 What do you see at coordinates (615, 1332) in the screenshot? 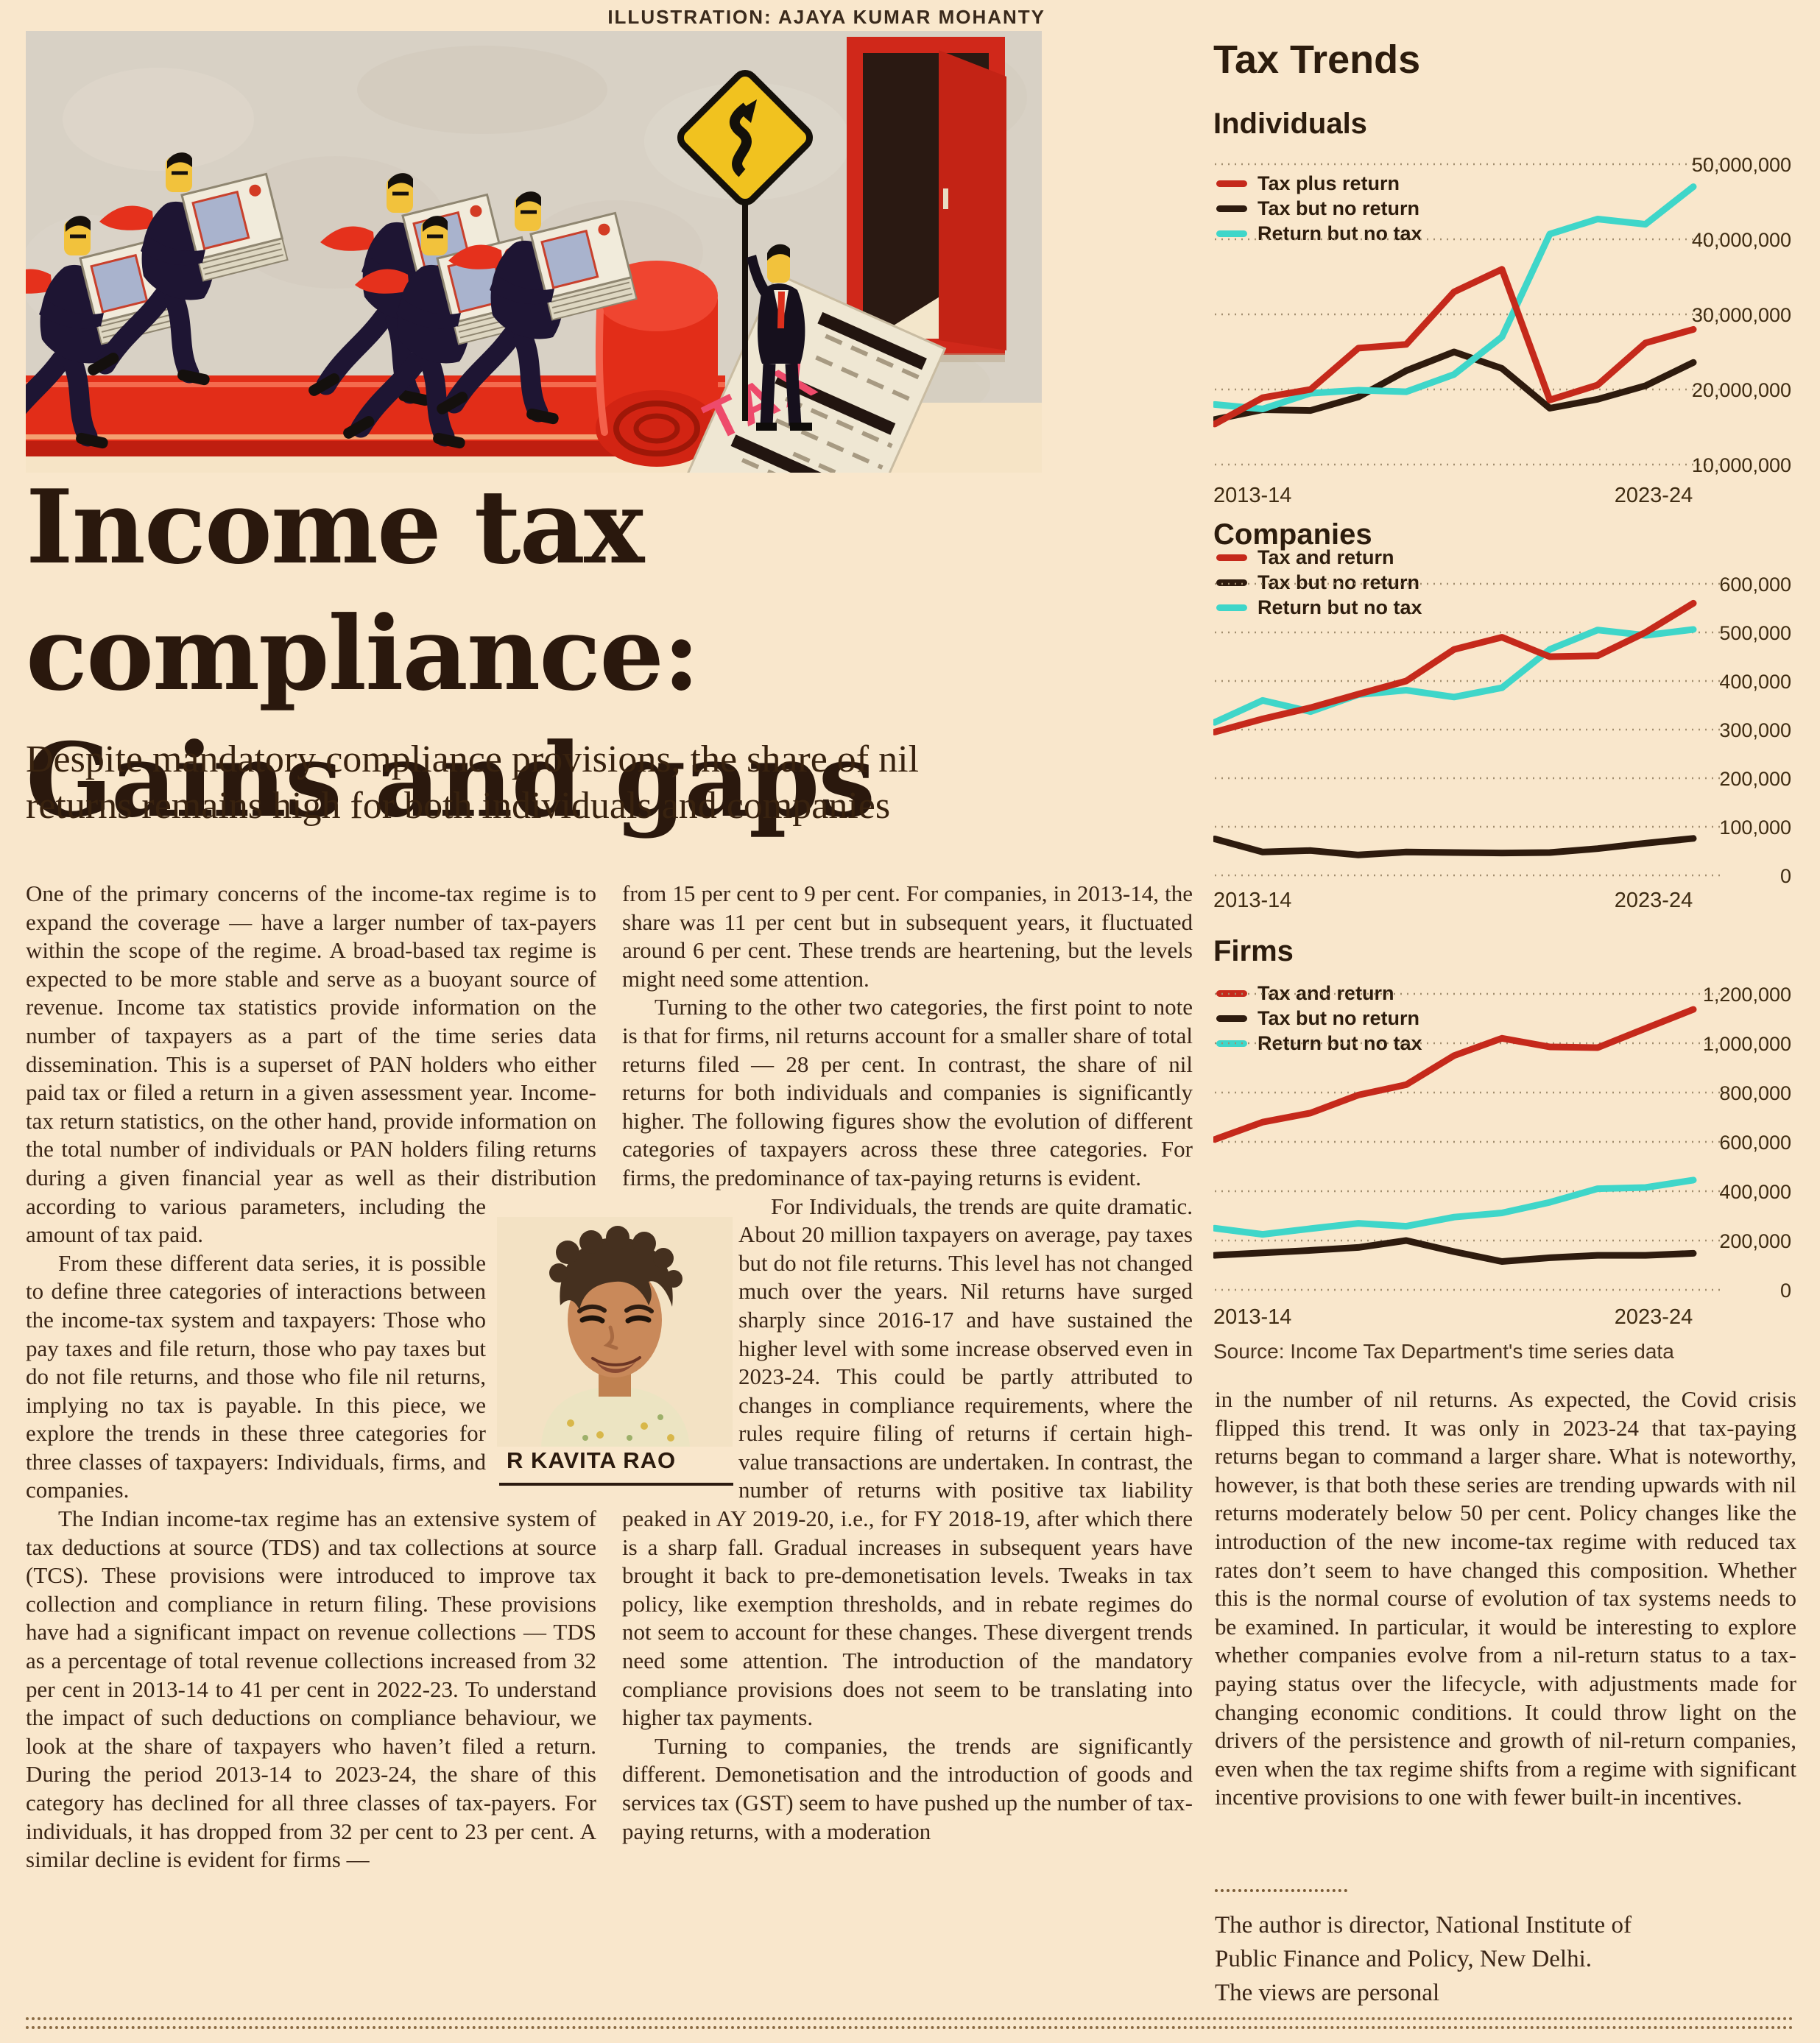
I see `author-photo` at bounding box center [615, 1332].